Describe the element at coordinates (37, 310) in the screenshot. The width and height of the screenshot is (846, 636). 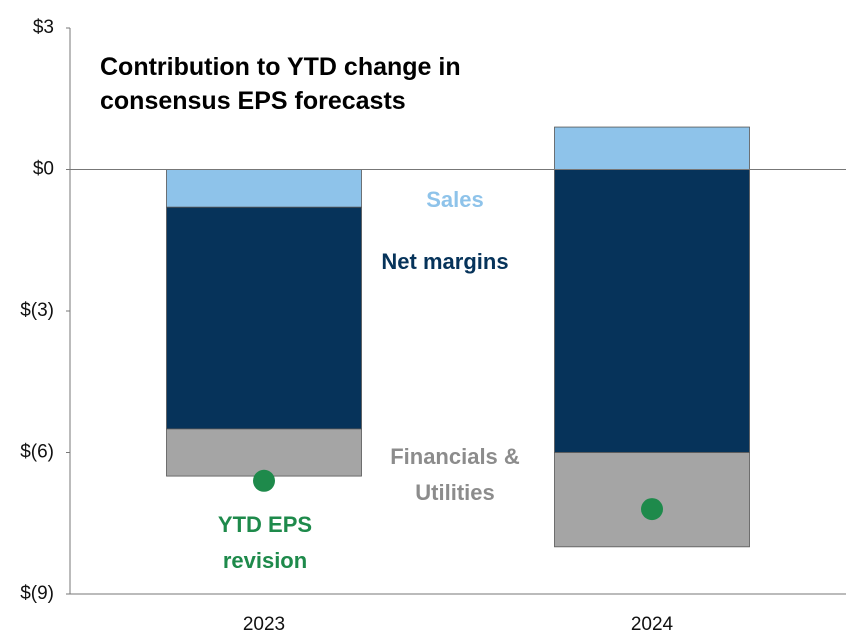
I see `y-tick-label: $(3)` at that location.